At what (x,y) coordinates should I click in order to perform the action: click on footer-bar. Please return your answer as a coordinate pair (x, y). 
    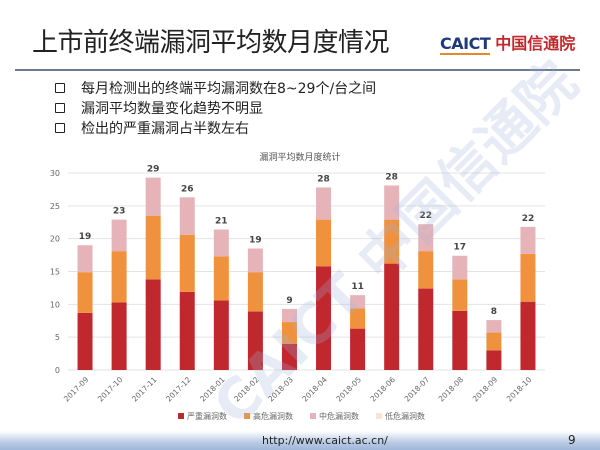
    Looking at the image, I should click on (300, 440).